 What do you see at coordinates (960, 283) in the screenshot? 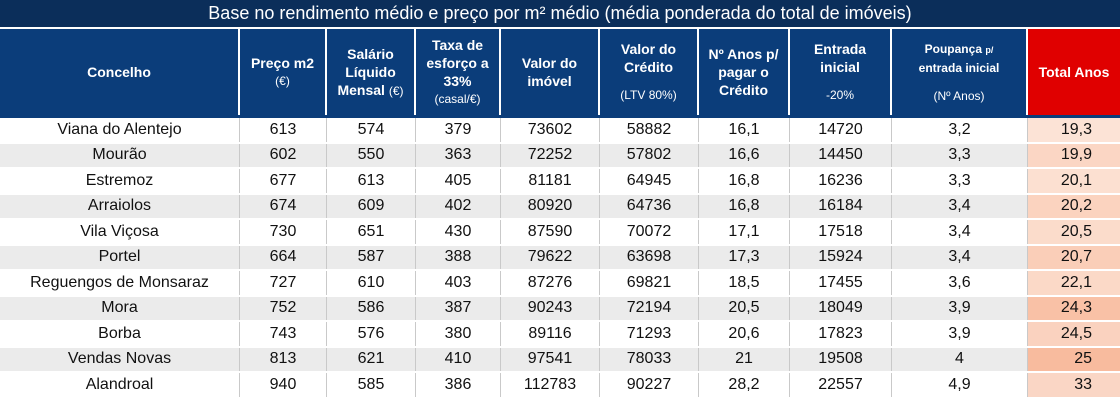
I see `cell-poupanca: 3,6` at bounding box center [960, 283].